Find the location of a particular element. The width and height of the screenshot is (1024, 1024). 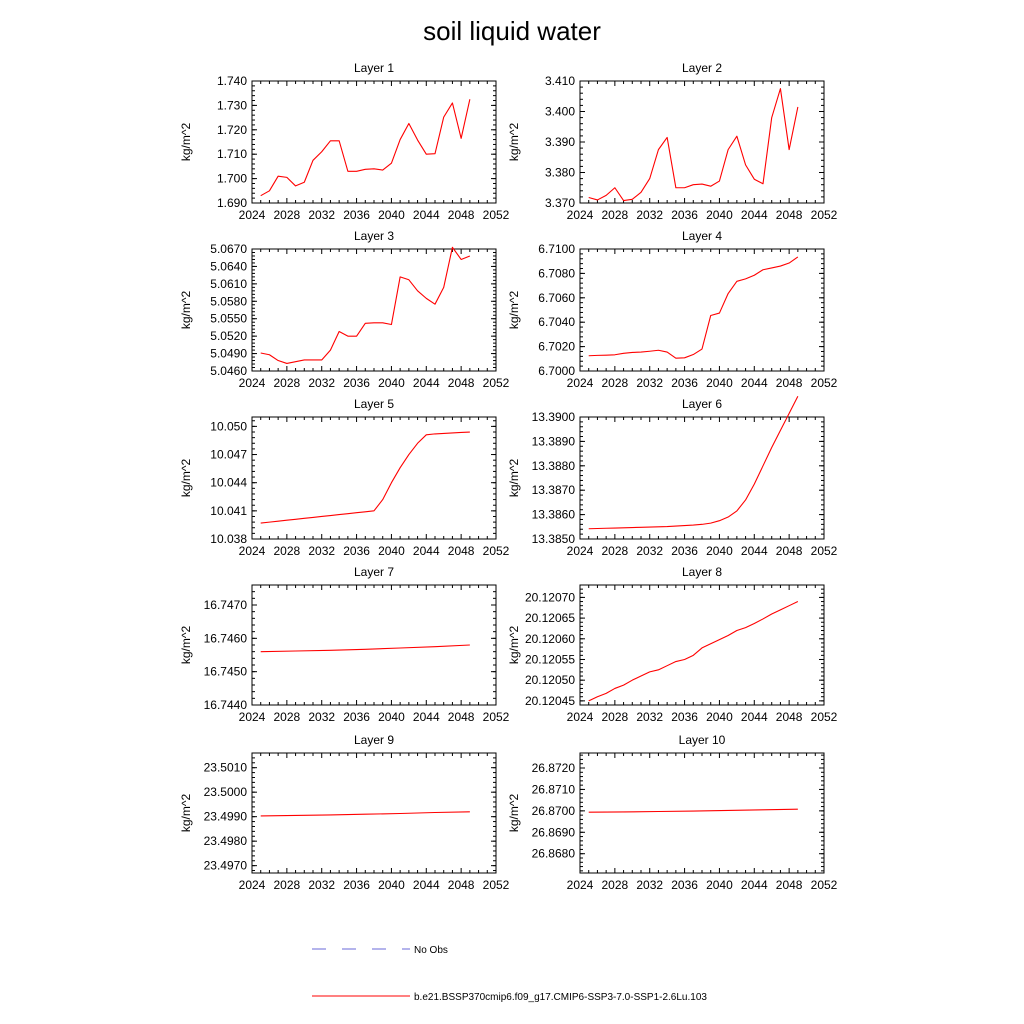

y-tick-label: 23.5010 is located at coordinates (226, 768).